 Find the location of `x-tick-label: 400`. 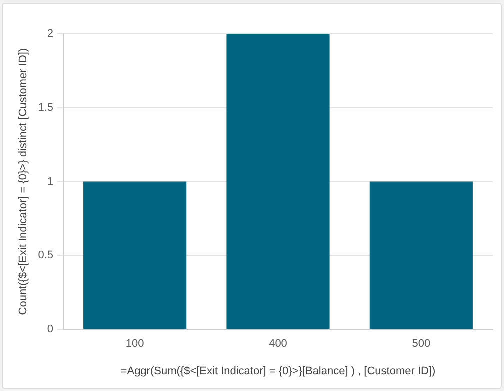

x-tick-label: 400 is located at coordinates (278, 344).